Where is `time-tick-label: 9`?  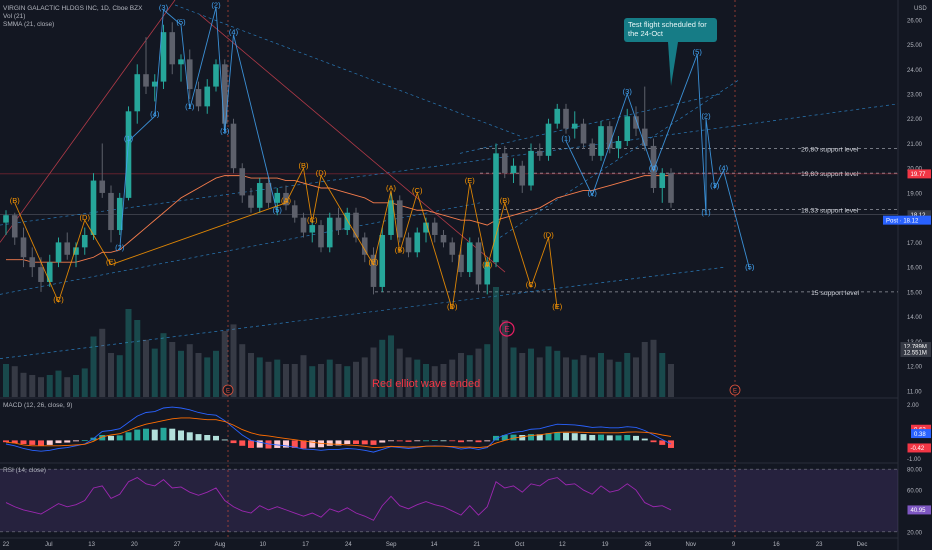
time-tick-label: 9 is located at coordinates (734, 545).